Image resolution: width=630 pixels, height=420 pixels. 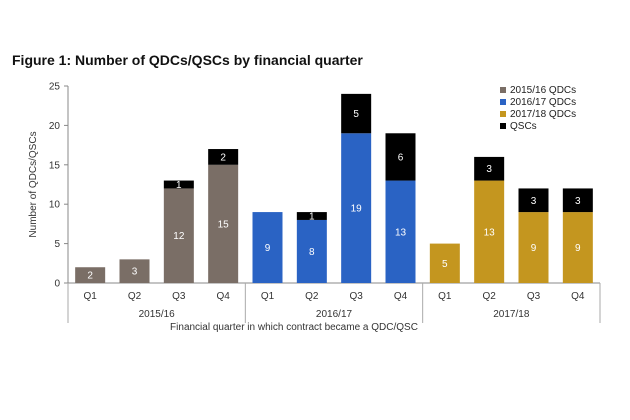 I want to click on data-label: 6, so click(x=401, y=157).